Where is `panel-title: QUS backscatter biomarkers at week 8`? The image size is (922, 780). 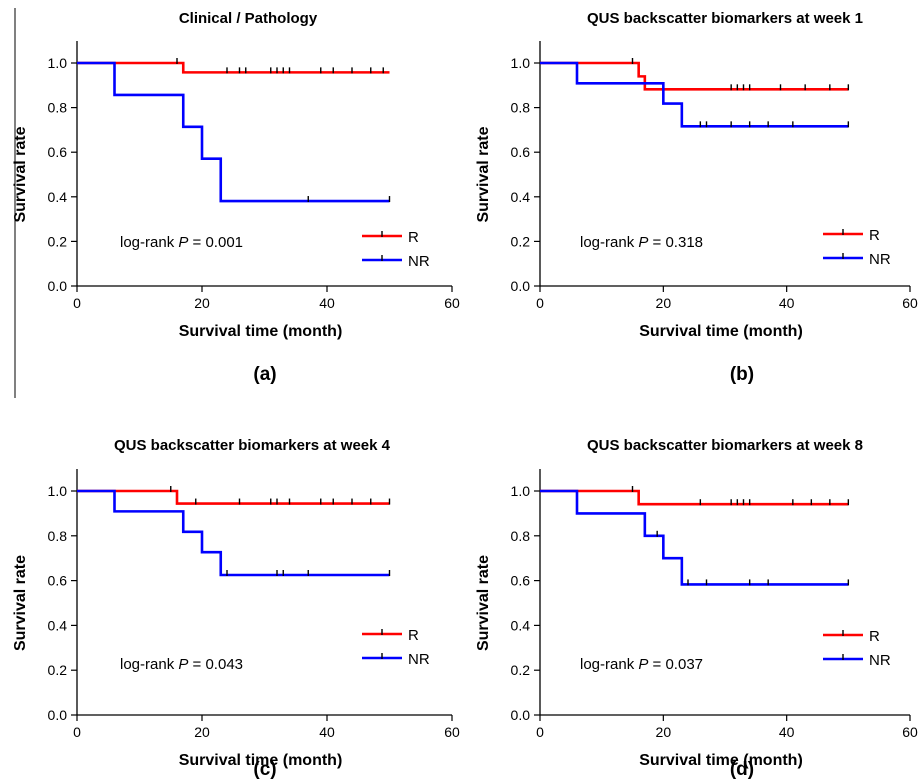 panel-title: QUS backscatter biomarkers at week 8 is located at coordinates (725, 445).